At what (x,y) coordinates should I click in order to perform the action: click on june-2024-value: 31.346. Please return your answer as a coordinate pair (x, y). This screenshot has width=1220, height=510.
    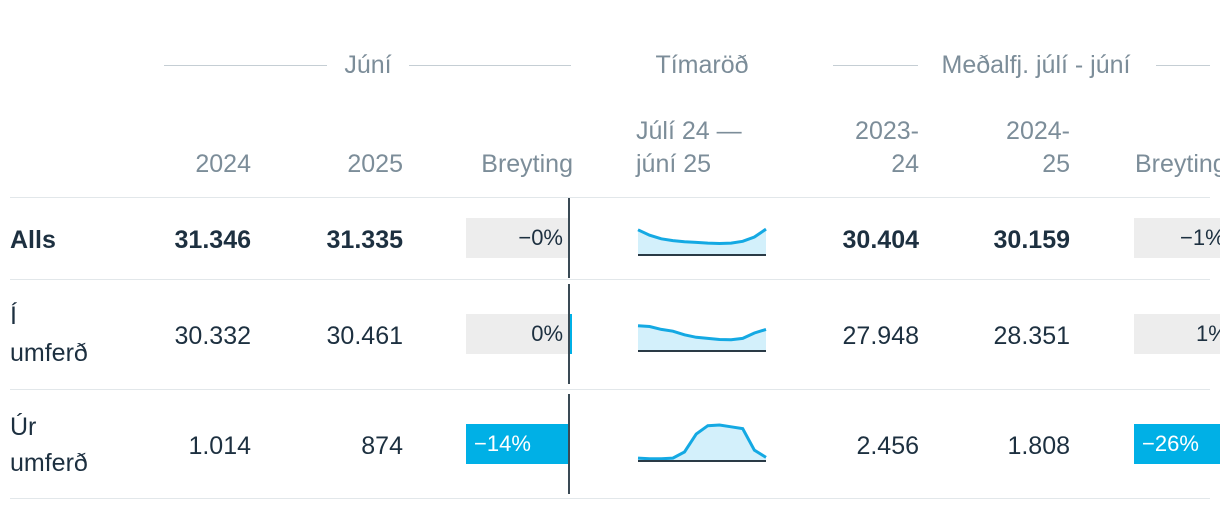
    Looking at the image, I should click on (212, 240).